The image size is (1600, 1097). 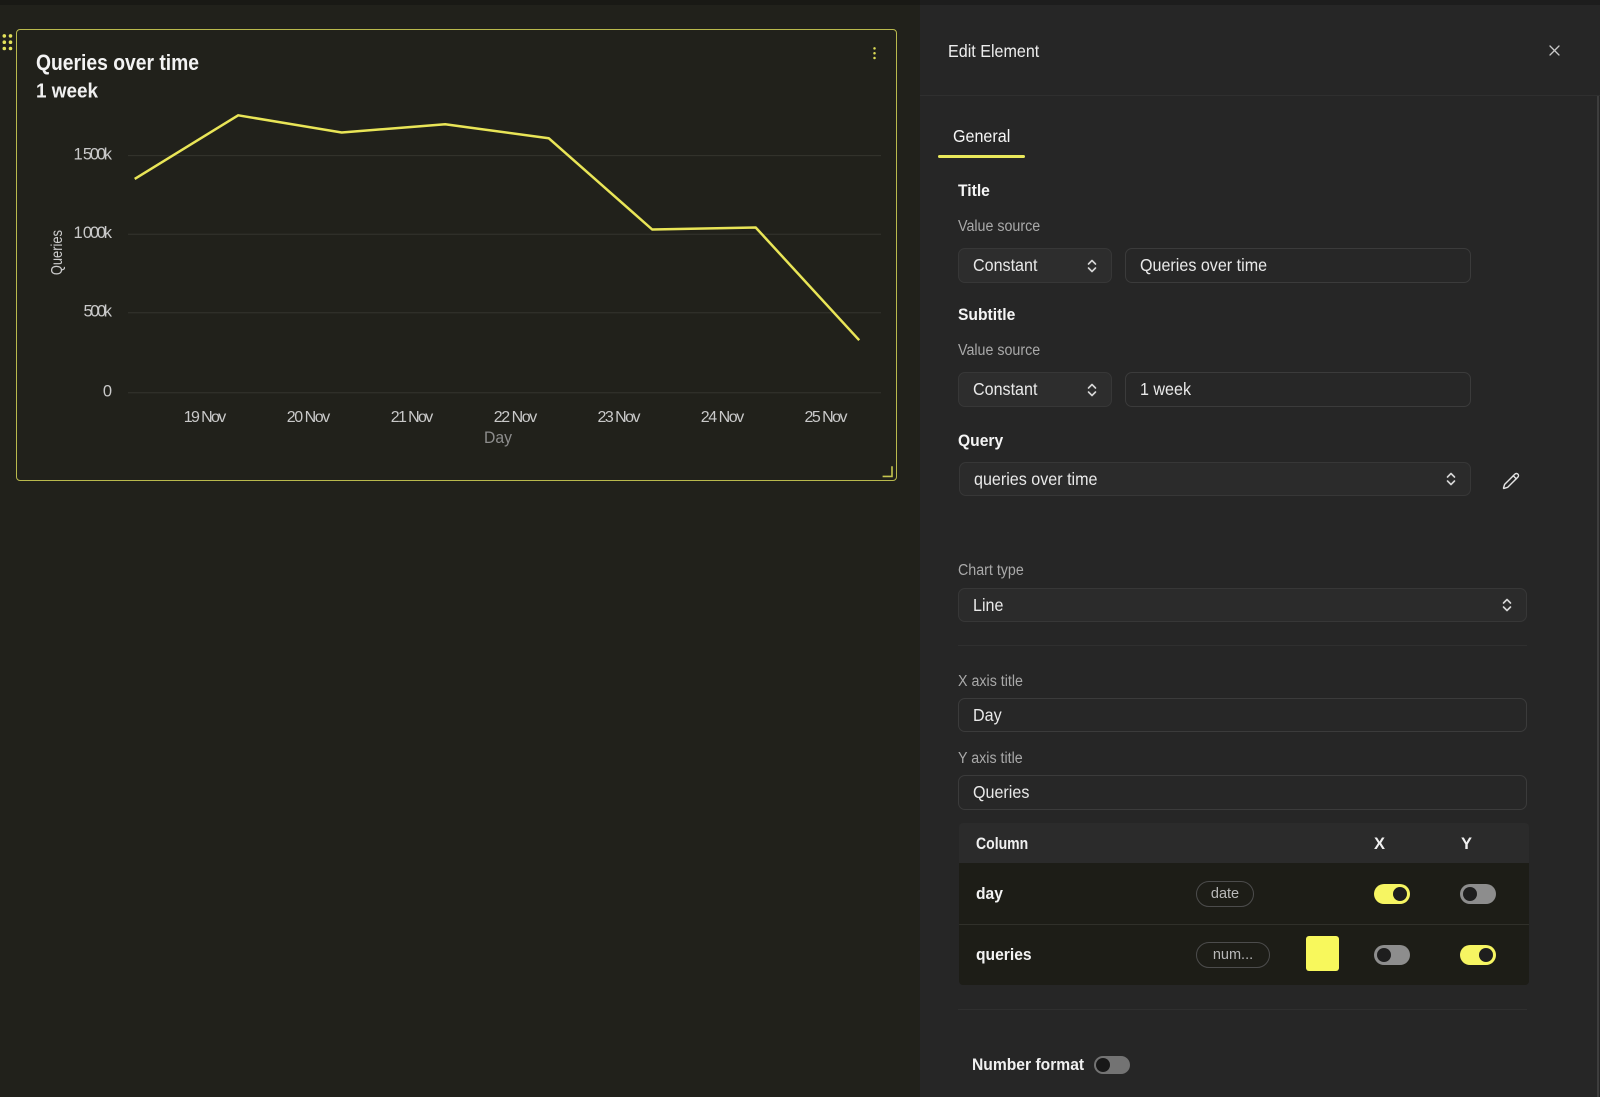 I want to click on svg-text: 500k, so click(x=98, y=312).